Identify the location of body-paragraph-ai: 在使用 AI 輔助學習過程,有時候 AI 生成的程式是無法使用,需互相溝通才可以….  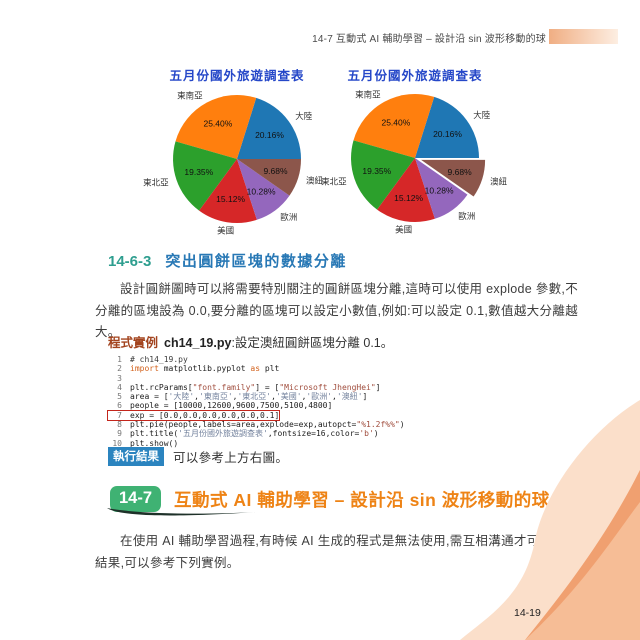
(336, 552).